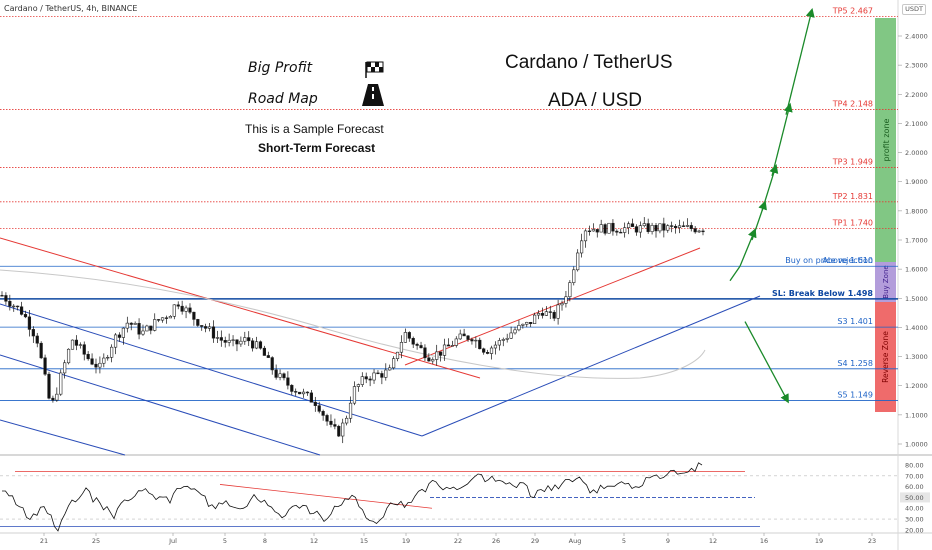 This screenshot has width=932, height=550. Describe the element at coordinates (172, 541) in the screenshot. I see `time-tick-label: Jul` at that location.